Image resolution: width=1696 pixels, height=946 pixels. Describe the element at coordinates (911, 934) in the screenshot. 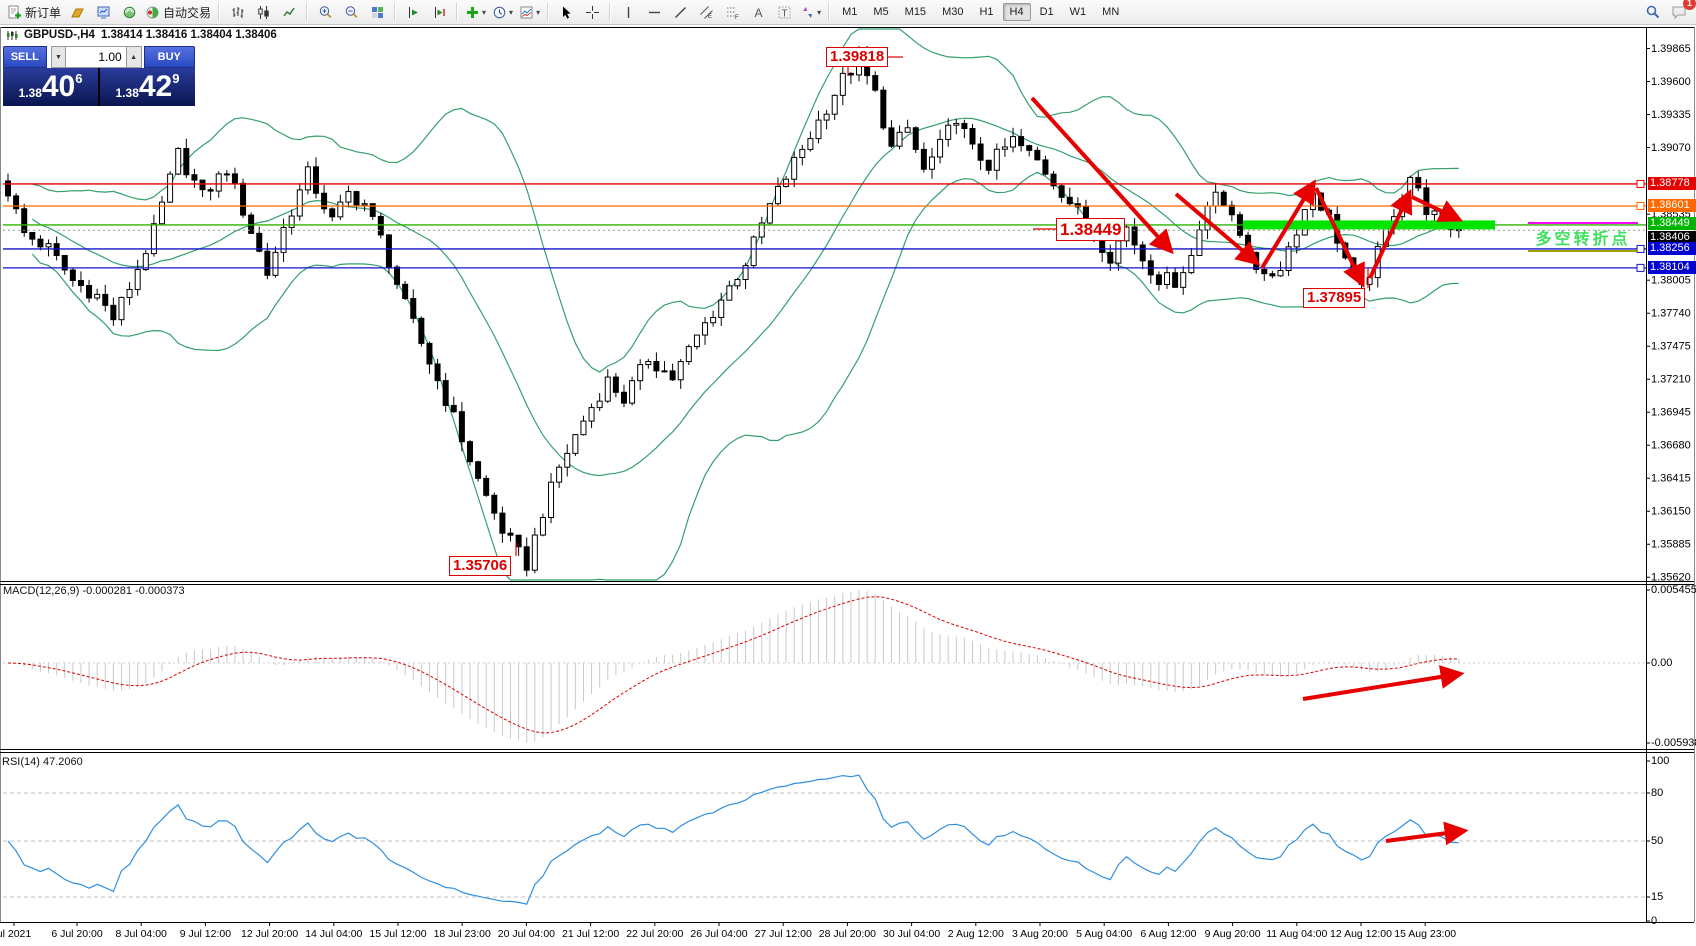

I see `svg-text: 30 Jul 04:00` at that location.